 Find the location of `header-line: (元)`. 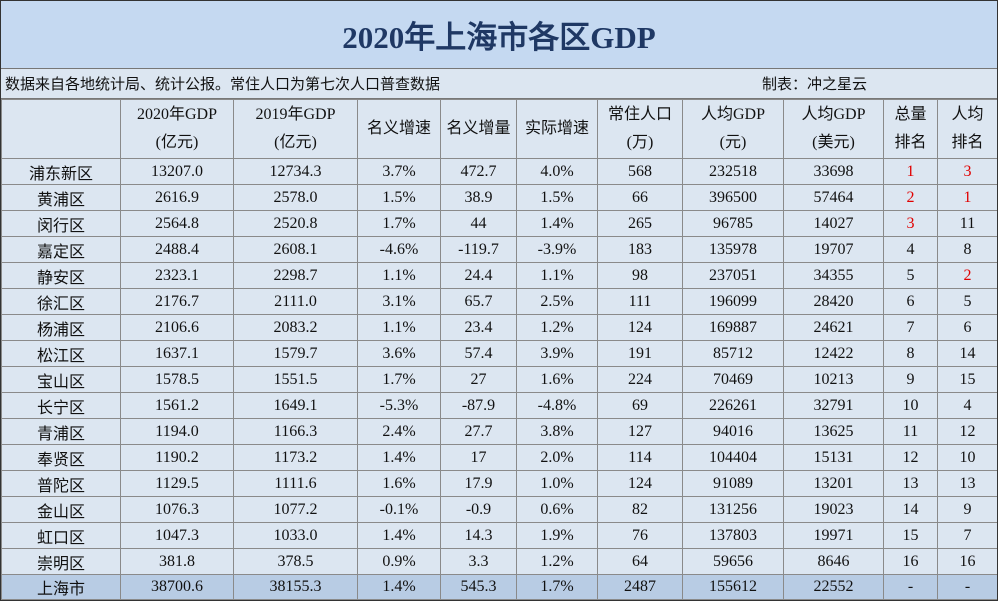

header-line: (元) is located at coordinates (733, 142).